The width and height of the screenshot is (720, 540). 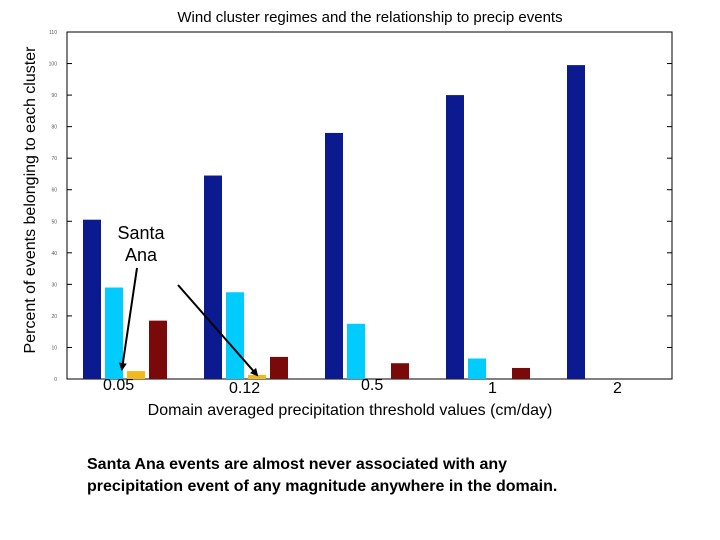 I want to click on x-tick-label: 0.5, so click(x=372, y=385).